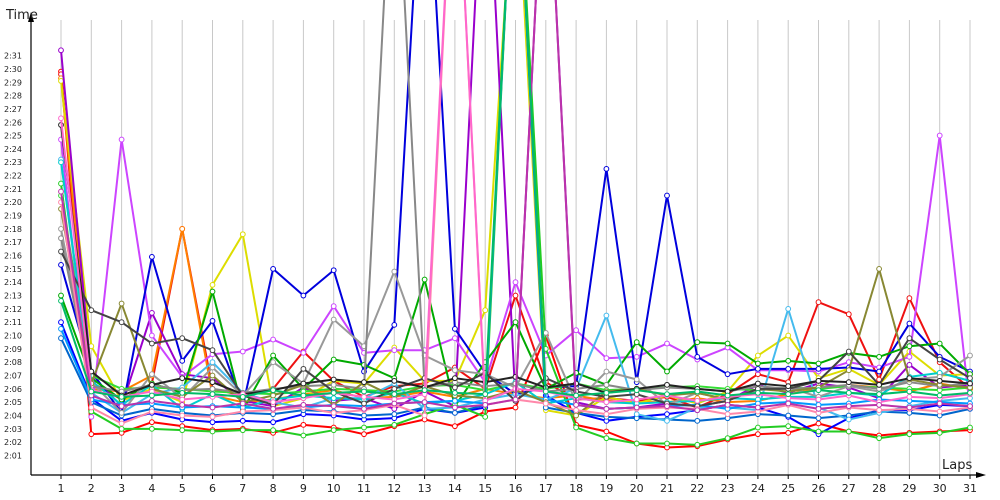 This screenshot has height=500, width=1000. What do you see at coordinates (13, 402) in the screenshot?
I see `y-tick-label: 2:05` at bounding box center [13, 402].